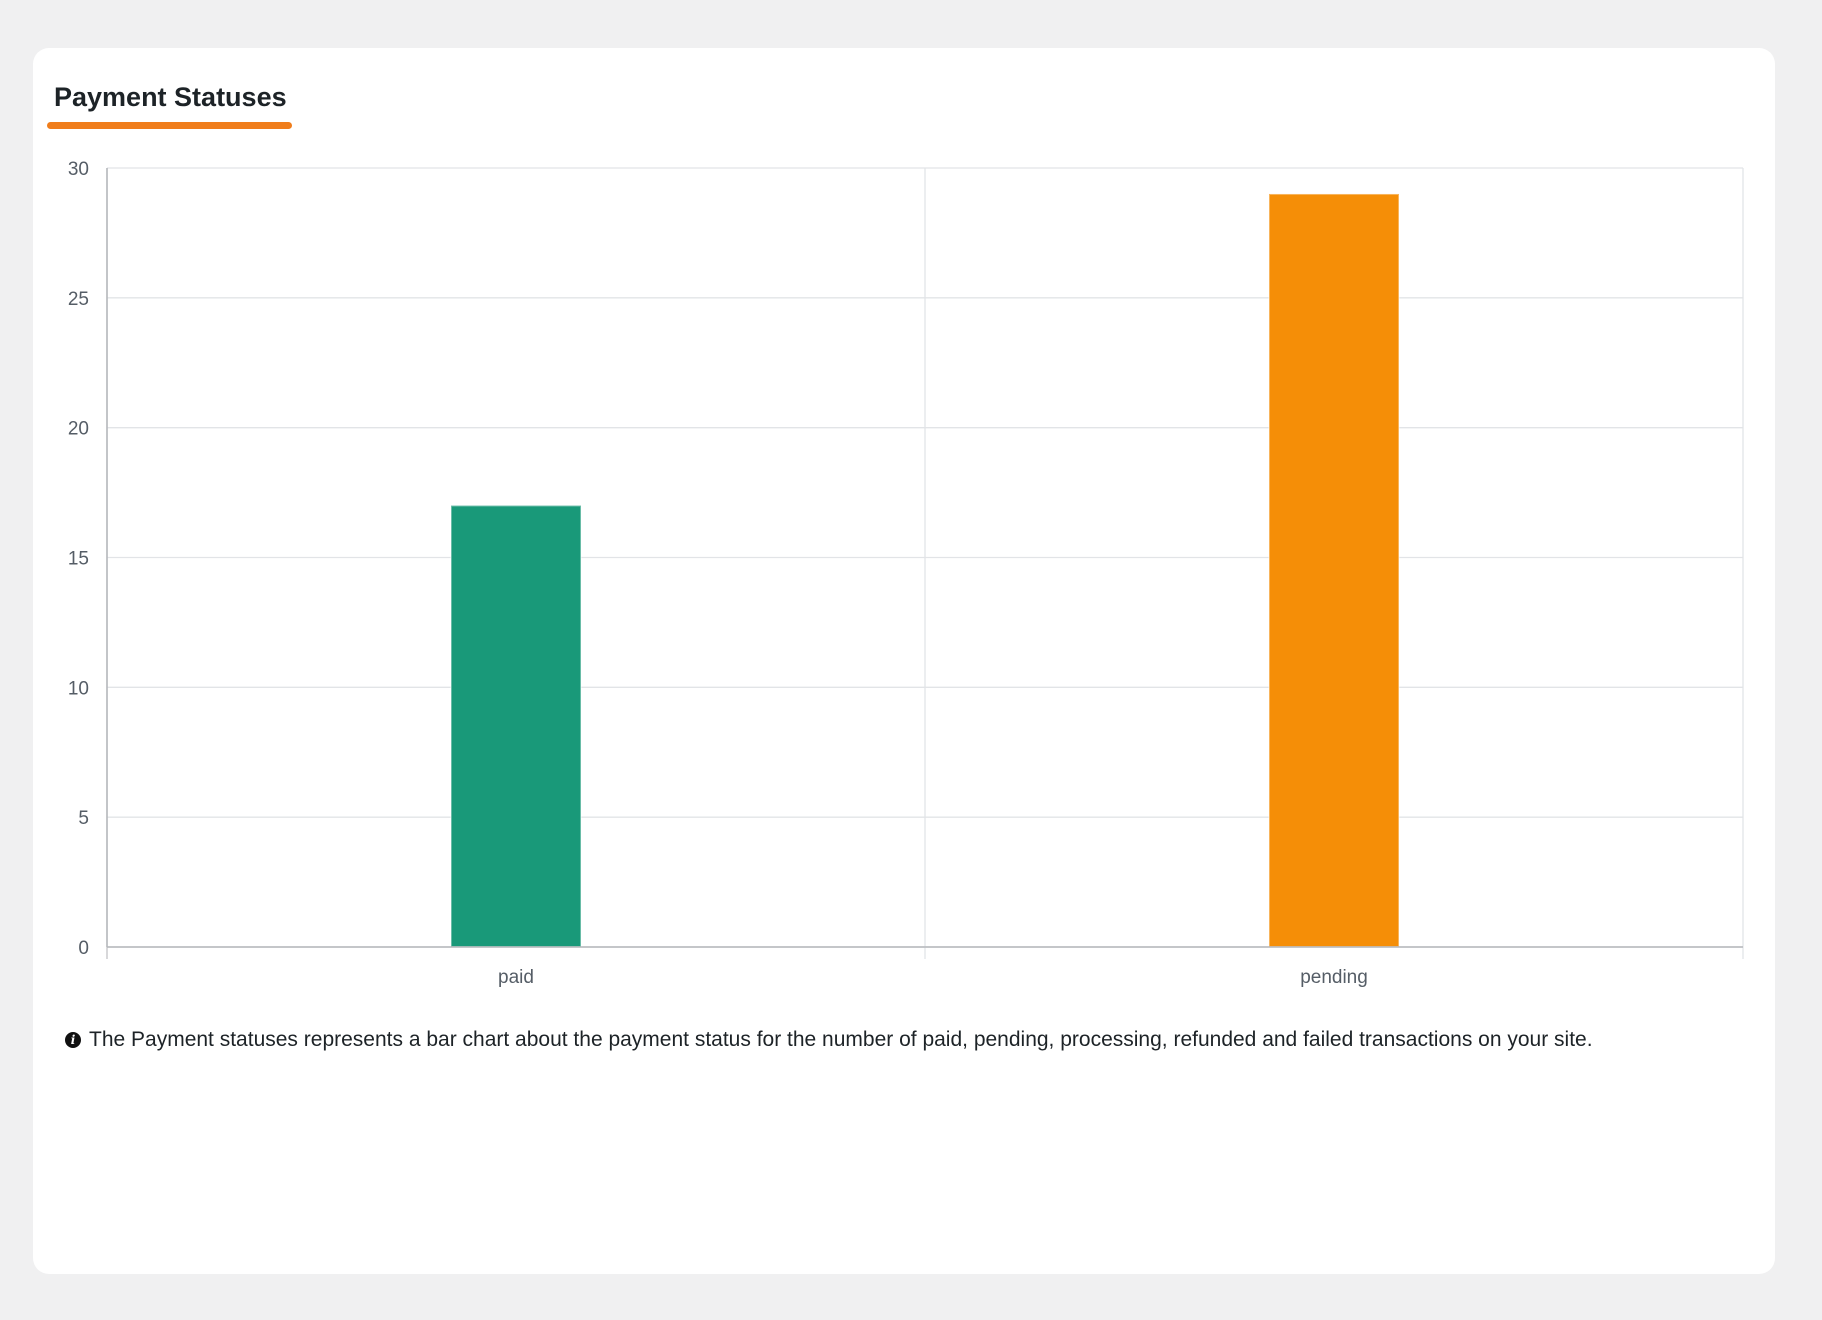 The image size is (1822, 1320). Describe the element at coordinates (78, 429) in the screenshot. I see `y-tick-label: 20` at that location.